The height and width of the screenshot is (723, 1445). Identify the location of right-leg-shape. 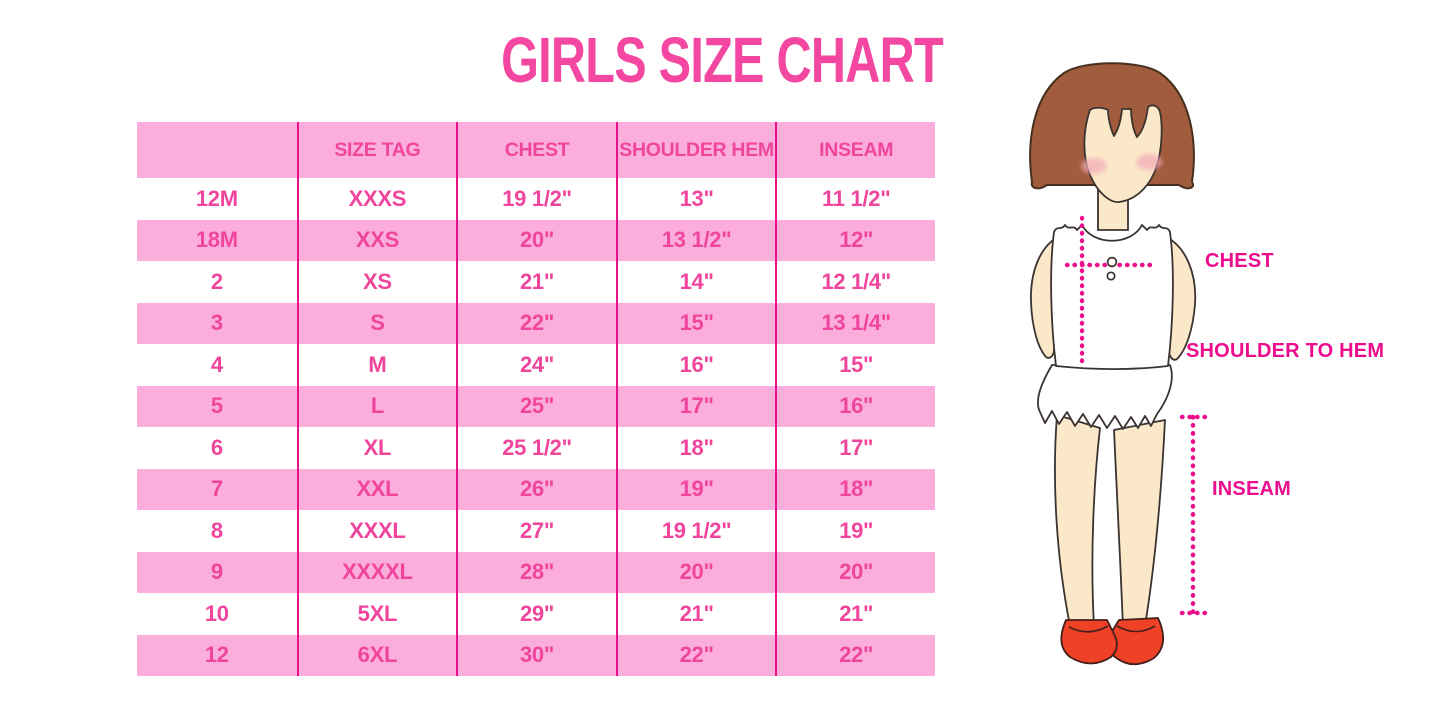
(1139, 523).